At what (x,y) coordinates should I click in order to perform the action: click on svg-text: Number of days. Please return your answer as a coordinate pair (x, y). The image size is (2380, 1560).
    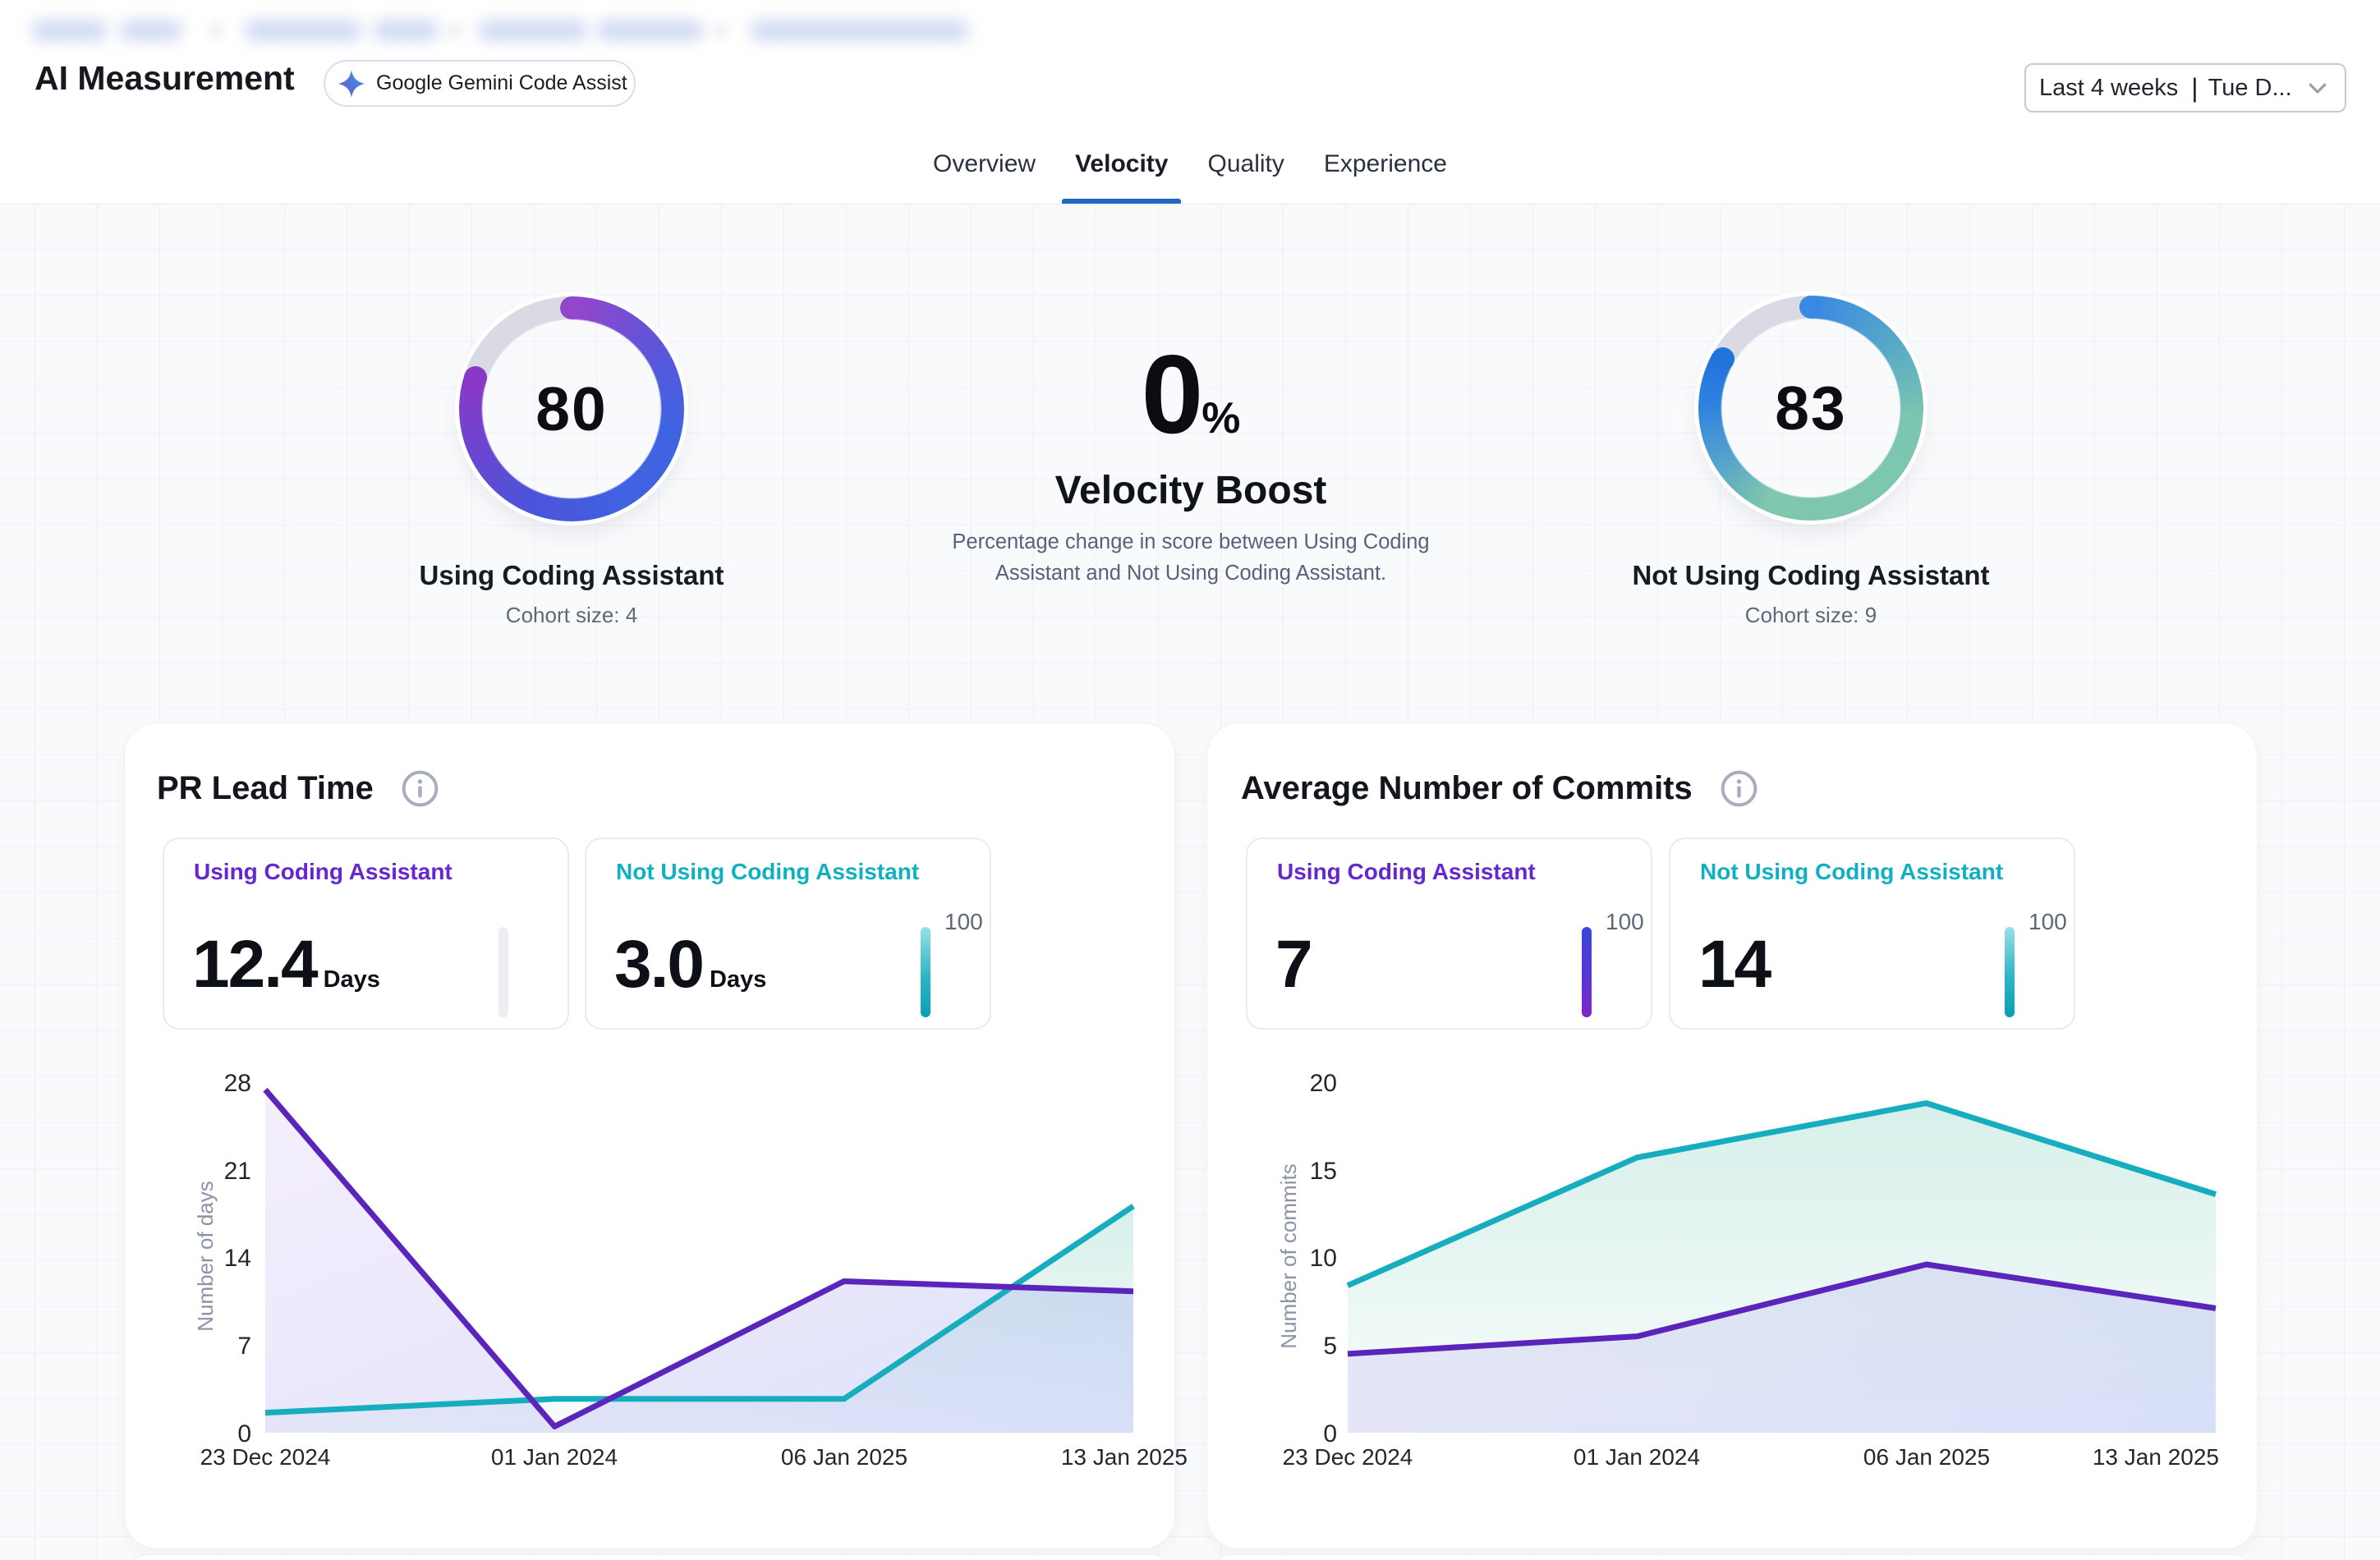
    Looking at the image, I should click on (205, 1256).